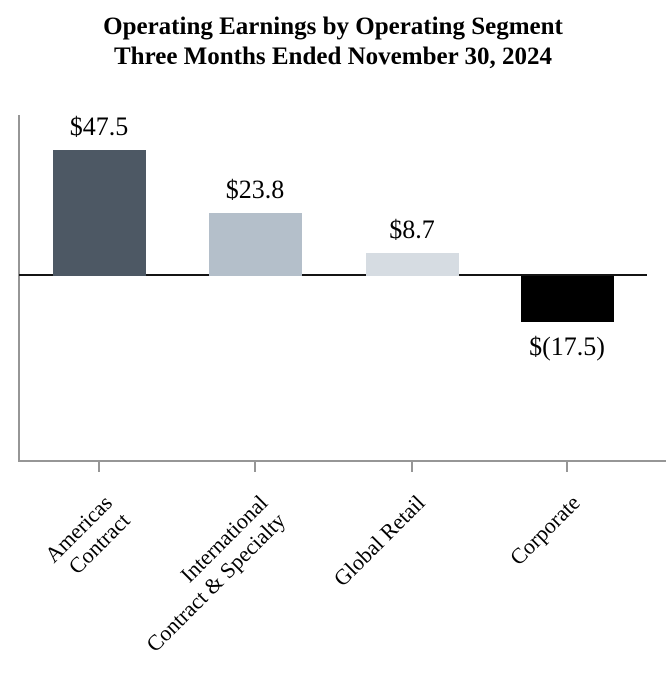 The width and height of the screenshot is (666, 700). I want to click on x-label-corporate: Corporate, so click(545, 530).